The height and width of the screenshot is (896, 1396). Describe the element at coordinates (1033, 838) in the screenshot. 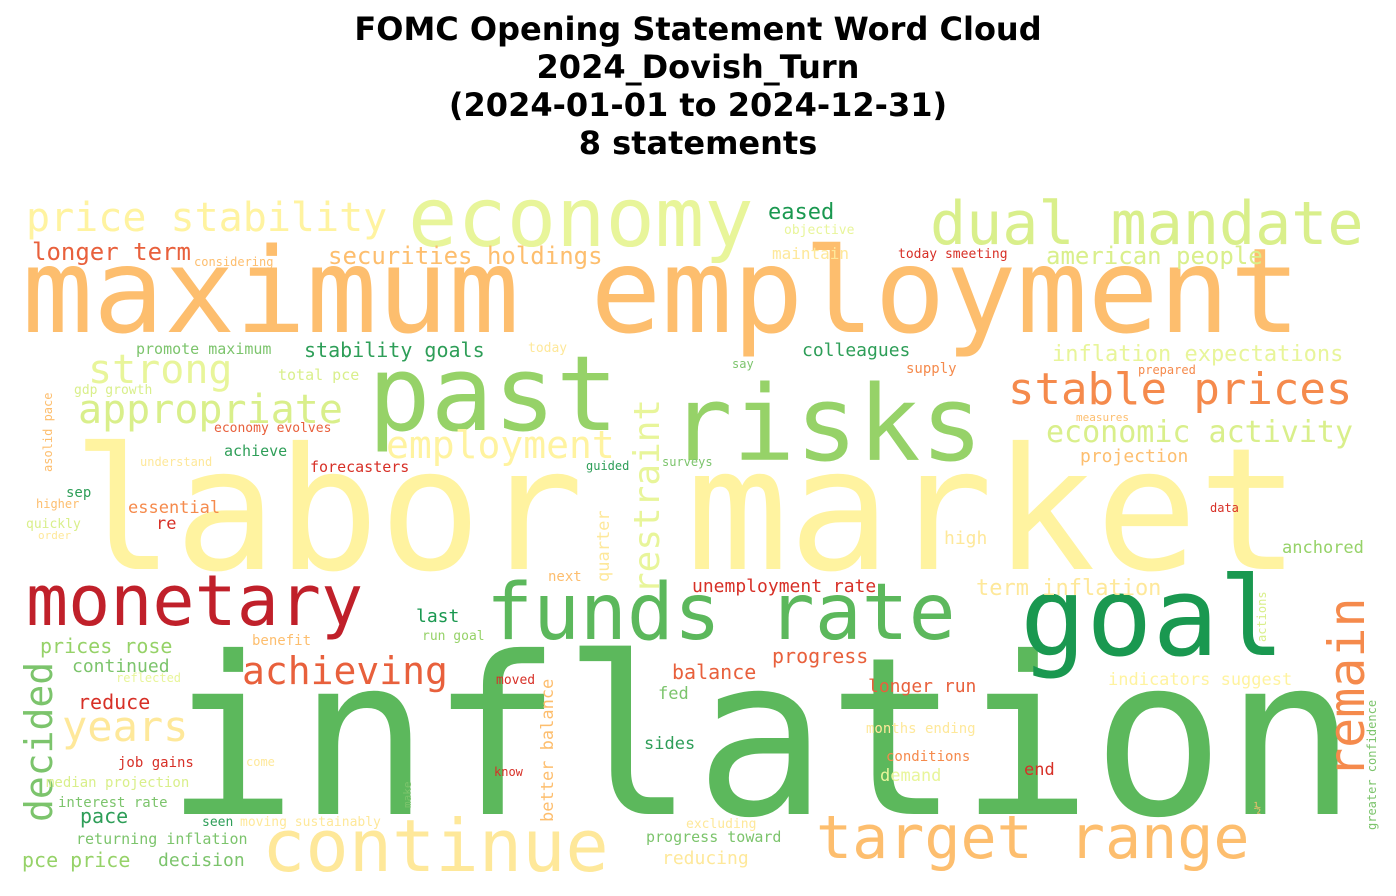

I see `word-target-range: target range` at that location.